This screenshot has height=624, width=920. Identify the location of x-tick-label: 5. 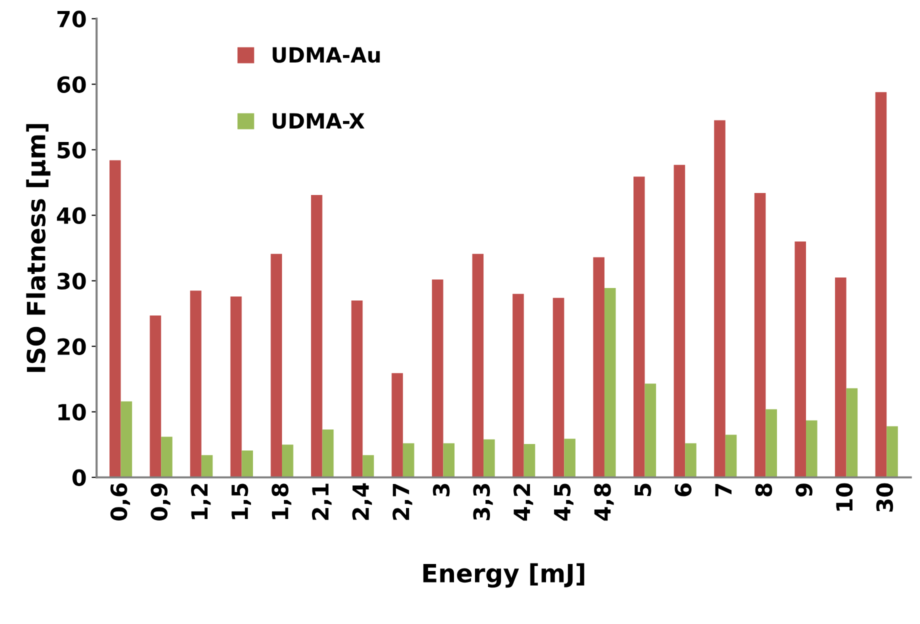
(643, 490).